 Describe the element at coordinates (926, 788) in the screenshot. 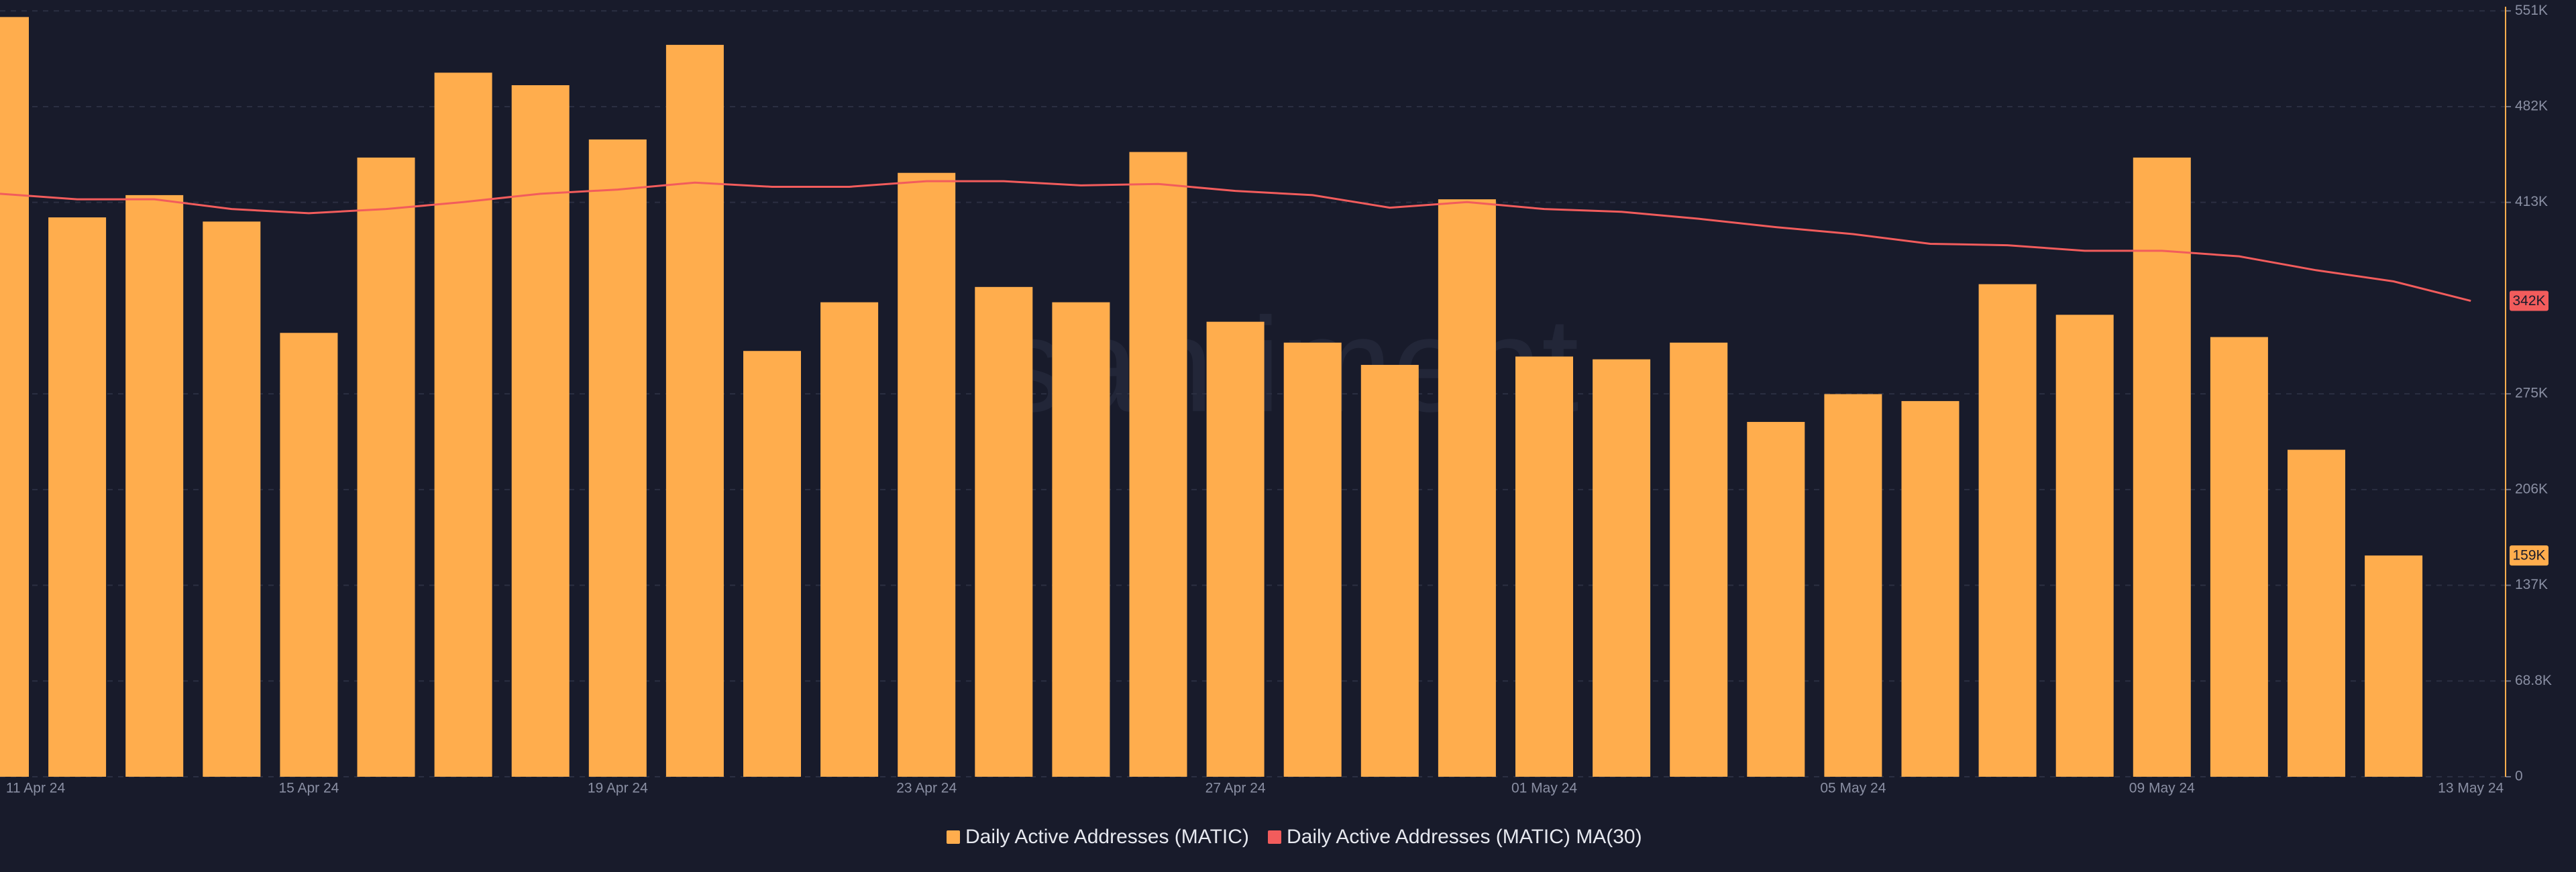

I see `x-tick-label: 23 Apr 24` at that location.